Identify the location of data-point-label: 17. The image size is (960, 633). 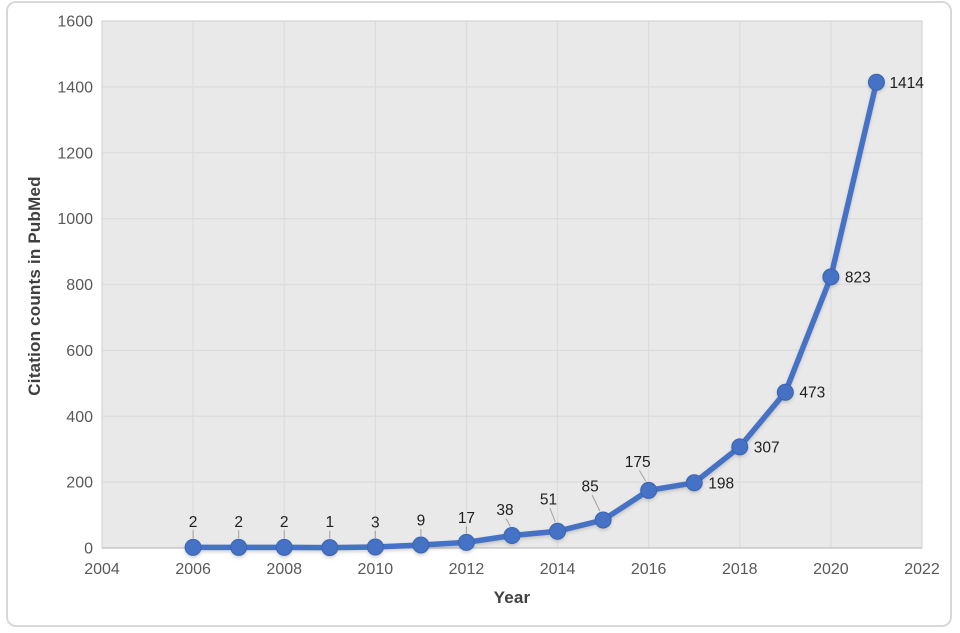
(466, 518).